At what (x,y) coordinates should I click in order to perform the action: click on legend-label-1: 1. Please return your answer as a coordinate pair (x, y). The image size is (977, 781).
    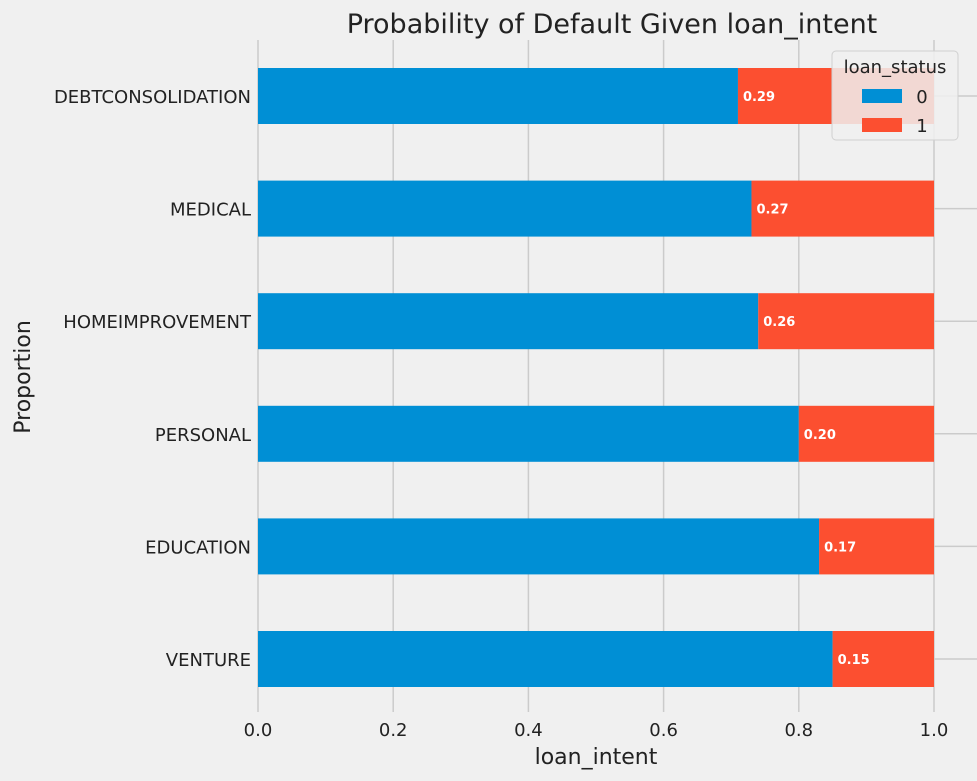
    Looking at the image, I should click on (921, 126).